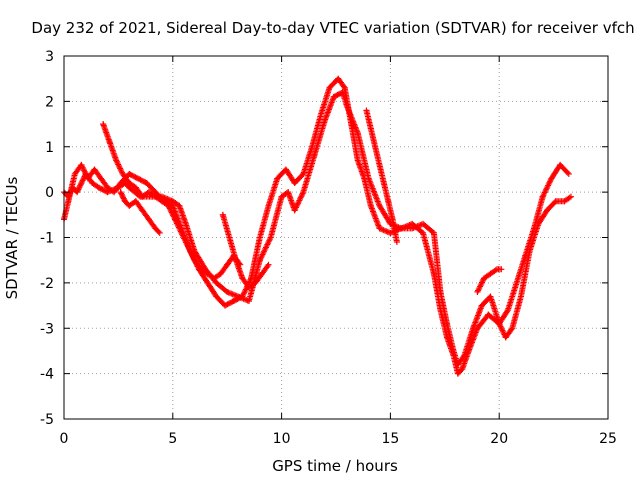 This screenshot has height=480, width=640. Describe the element at coordinates (172, 439) in the screenshot. I see `x-tick-label: 5` at that location.